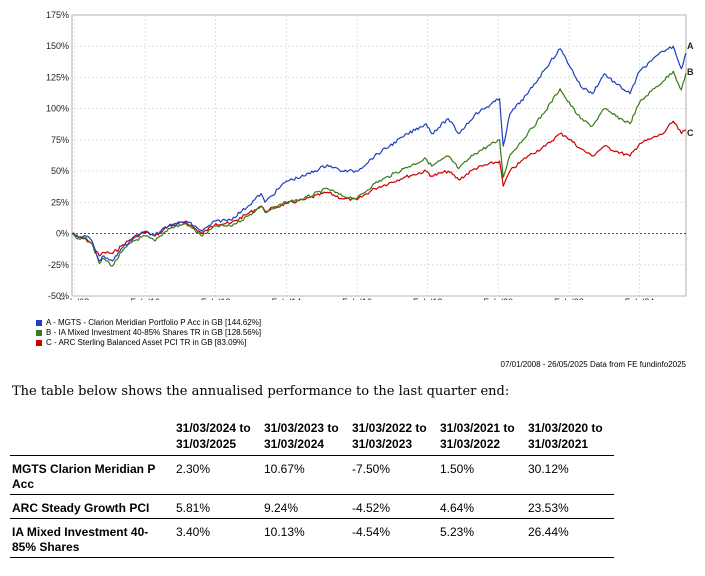  I want to click on cell-value: 10.67%, so click(306, 475).